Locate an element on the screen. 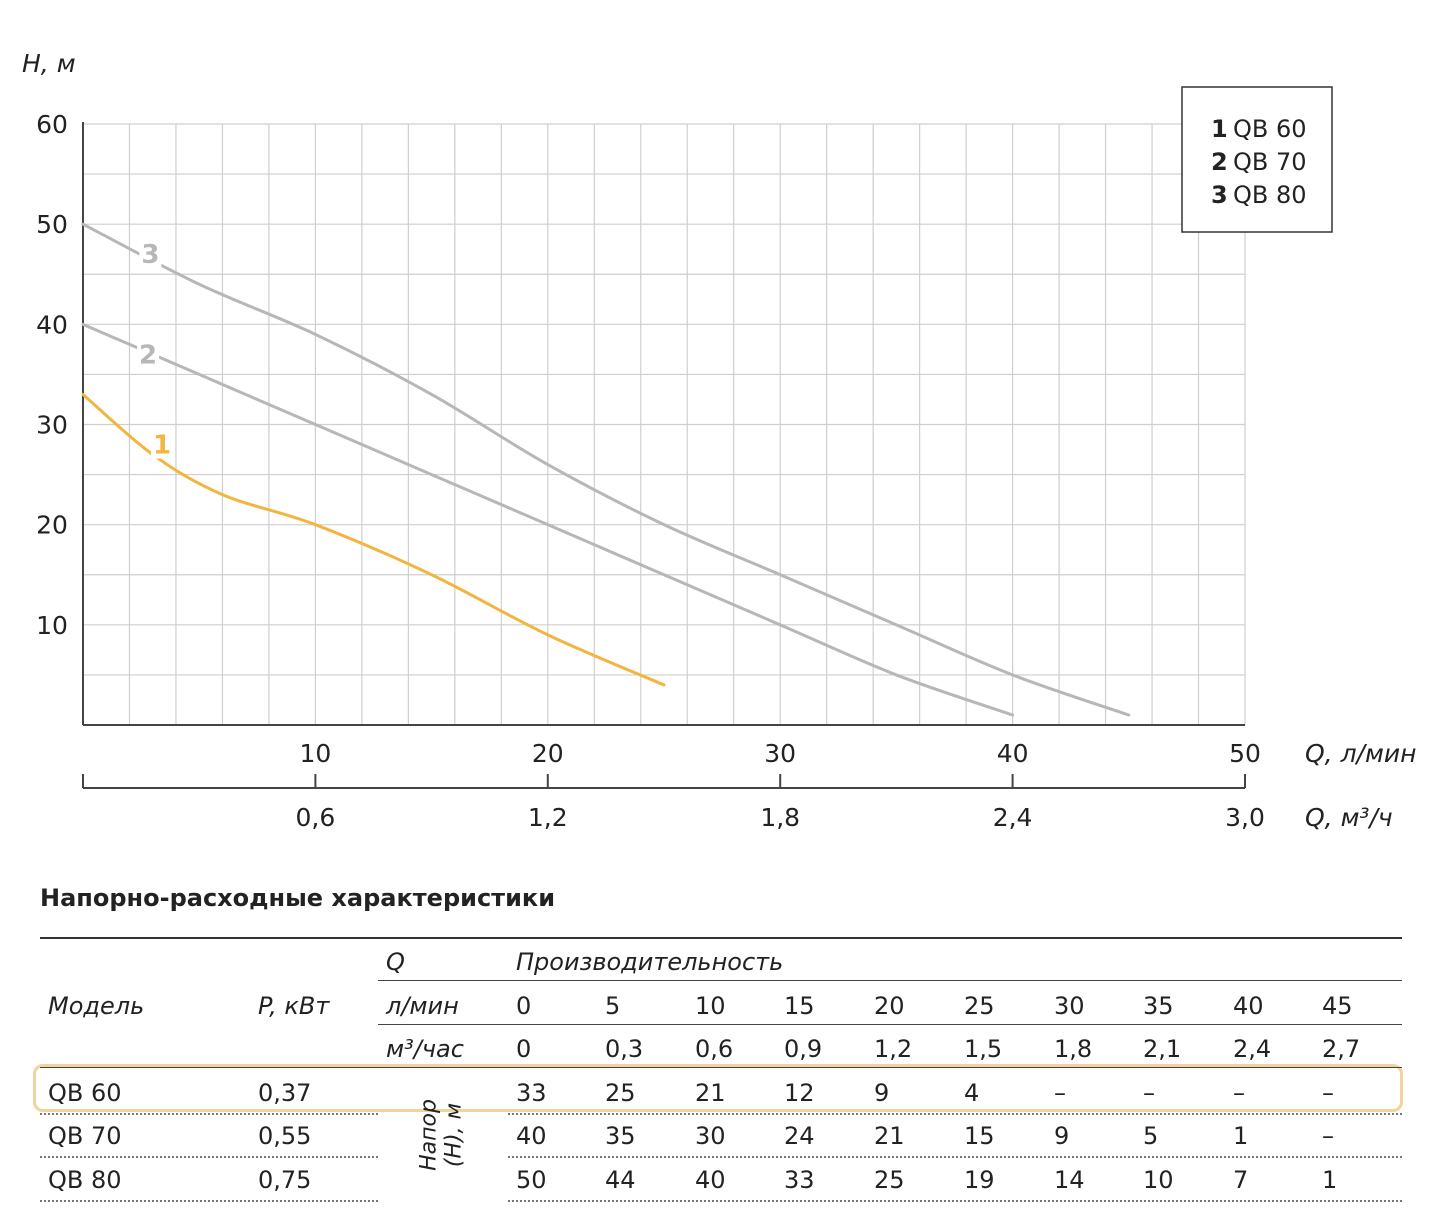 This screenshot has height=1229, width=1449. head-label: Напор (H), м is located at coordinates (442, 1135).